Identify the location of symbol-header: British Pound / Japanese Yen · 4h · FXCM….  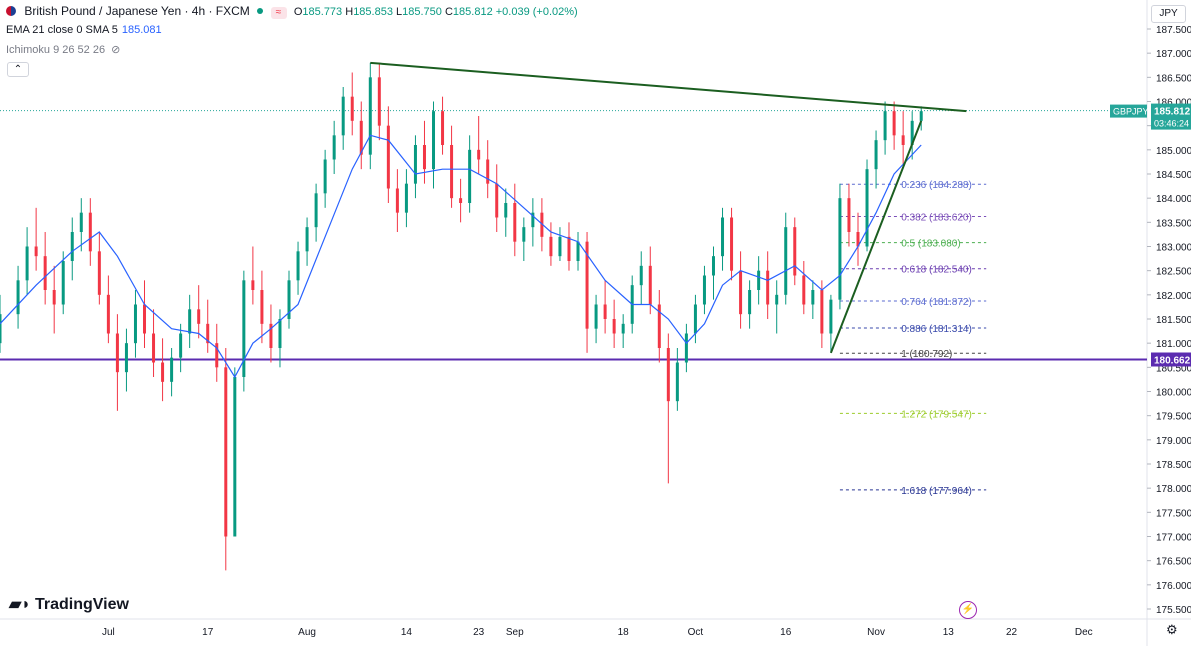
(292, 11).